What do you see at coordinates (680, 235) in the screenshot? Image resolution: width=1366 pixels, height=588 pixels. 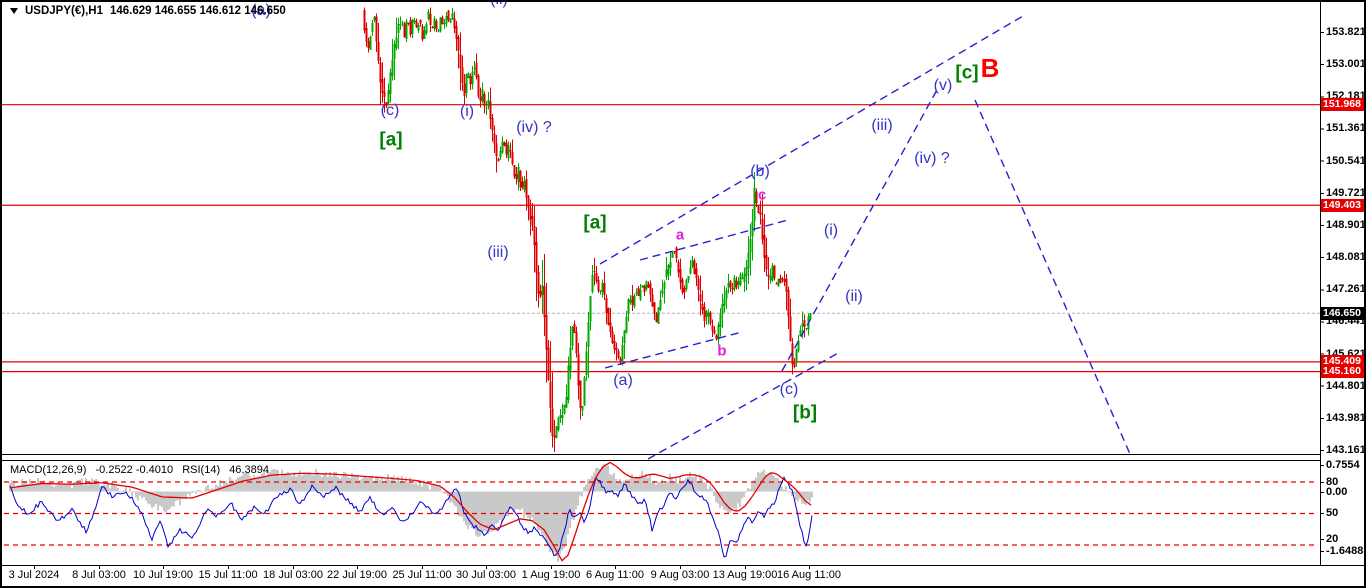 I see `wave-label: a` at bounding box center [680, 235].